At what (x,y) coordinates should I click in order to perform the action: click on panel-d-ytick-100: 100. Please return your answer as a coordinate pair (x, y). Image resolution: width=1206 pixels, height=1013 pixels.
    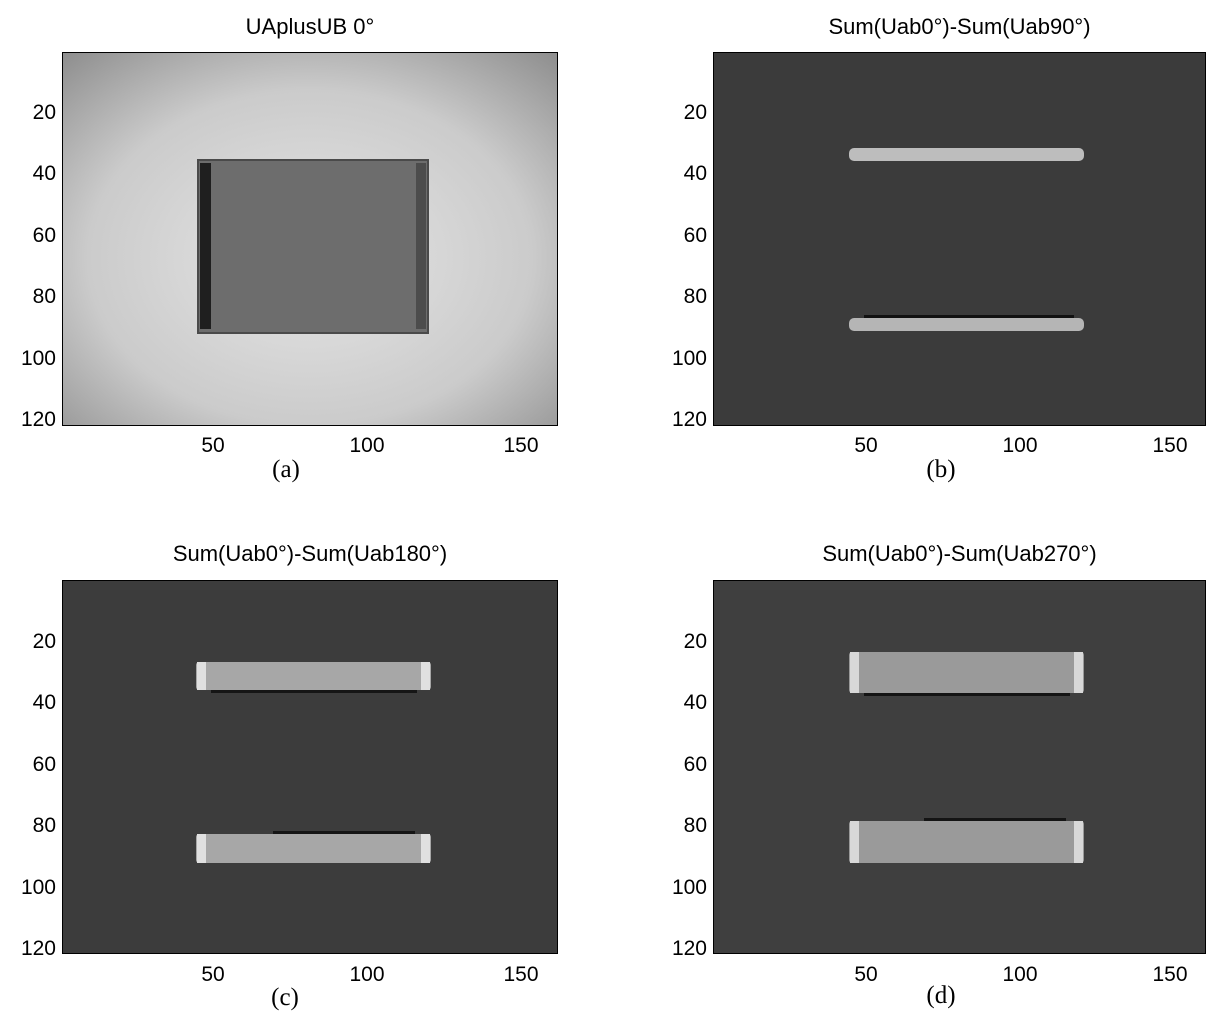
    Looking at the image, I should click on (689, 887).